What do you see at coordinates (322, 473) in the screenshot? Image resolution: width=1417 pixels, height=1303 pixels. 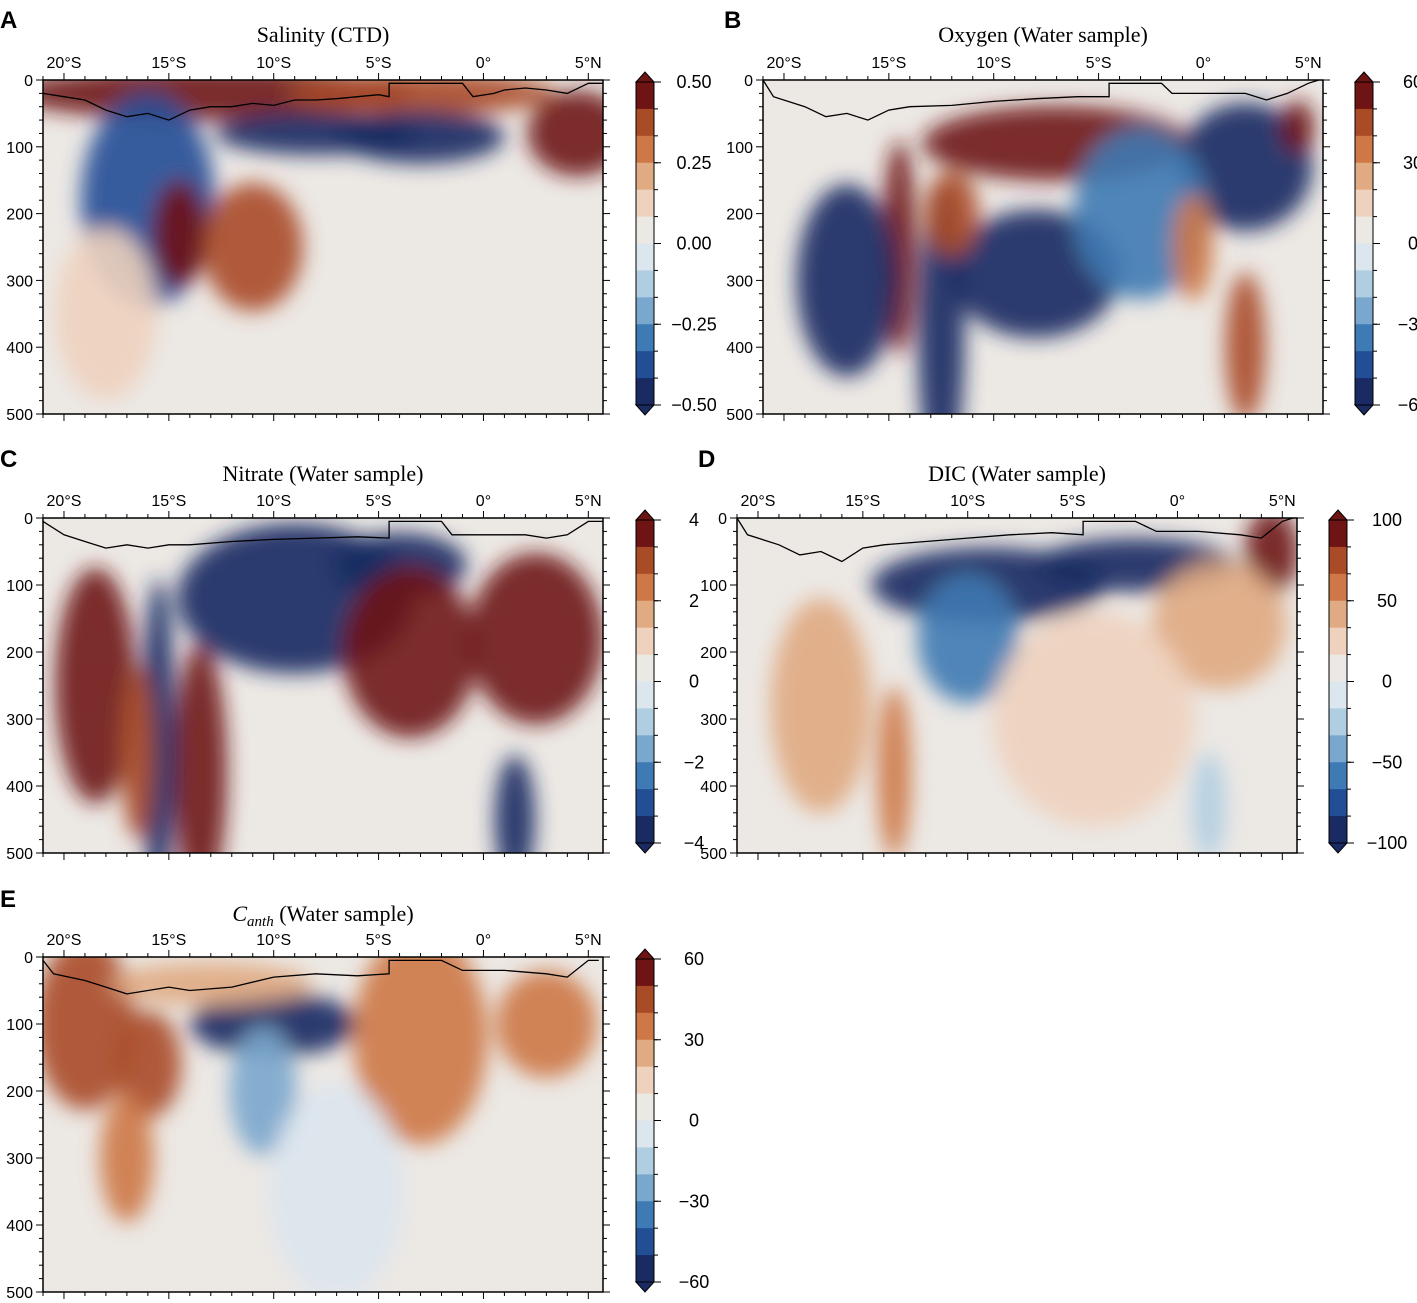 I see `panel-title: Nitrate (Water sample)` at bounding box center [322, 473].